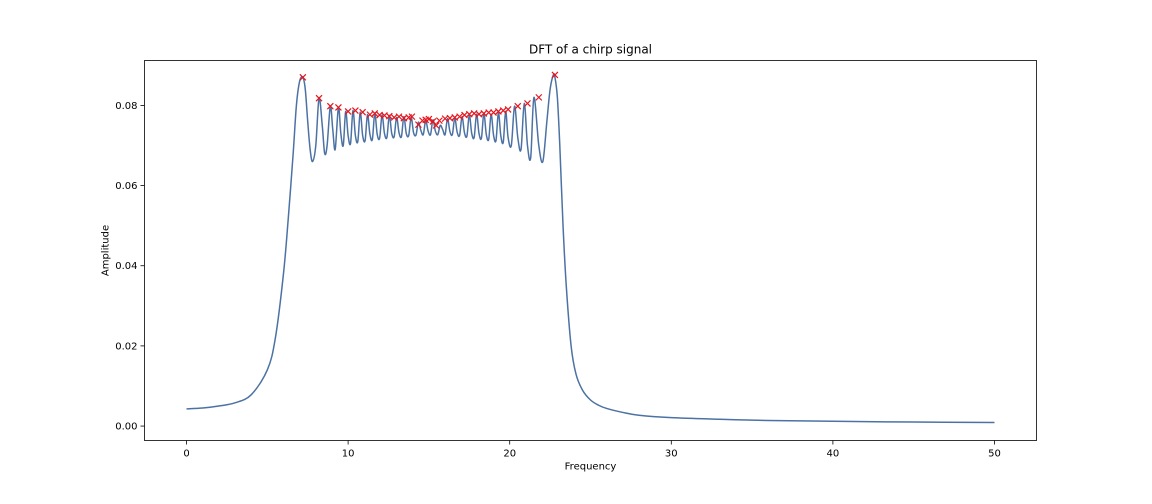 The image size is (1152, 504). I want to click on x-tick-label: 50, so click(994, 454).